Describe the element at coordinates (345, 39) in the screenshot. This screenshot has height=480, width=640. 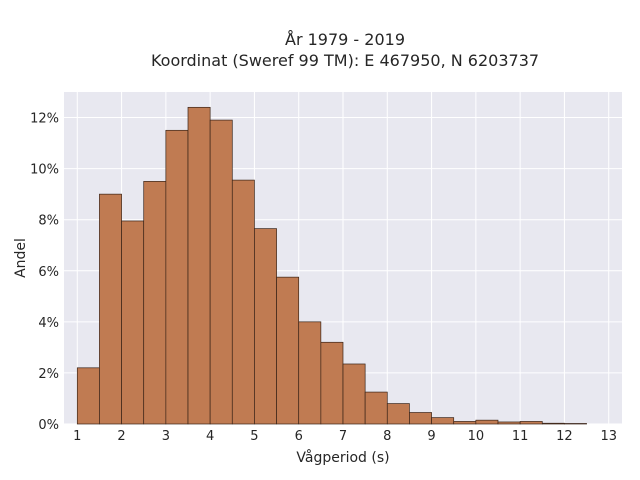
I see `chart-title: År 1979 - 2019` at that location.